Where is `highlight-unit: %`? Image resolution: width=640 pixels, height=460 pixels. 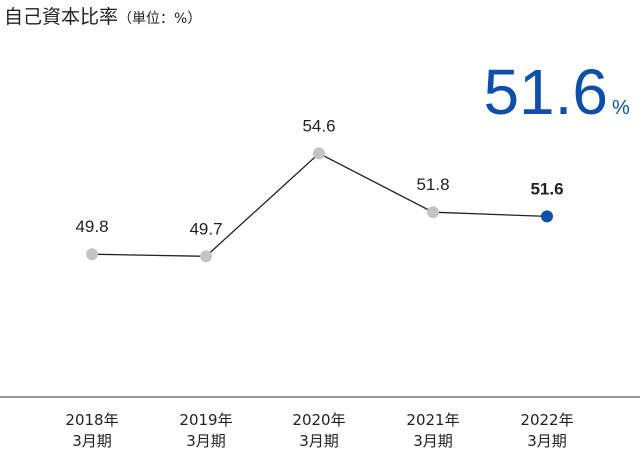 highlight-unit: % is located at coordinates (621, 108).